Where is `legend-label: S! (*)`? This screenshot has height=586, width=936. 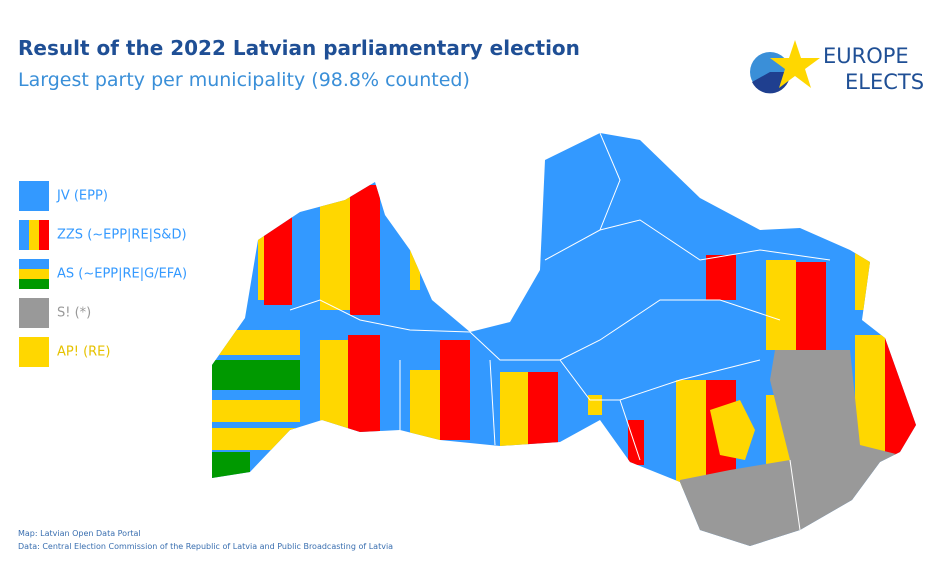
legend-label: S! (*) is located at coordinates (74, 313).